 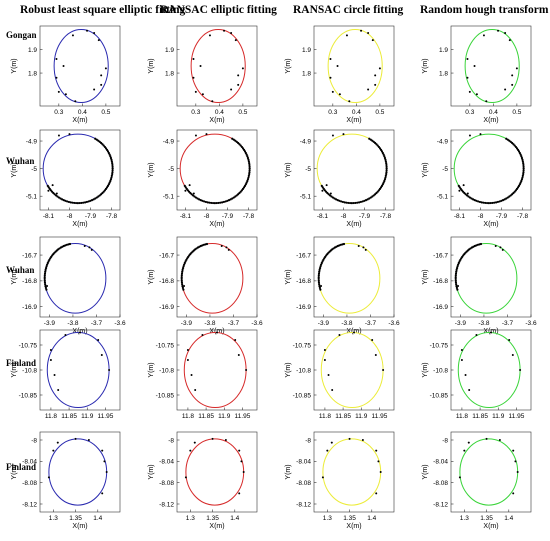 I want to click on x-tick-label: 11.8, so click(x=51, y=416).